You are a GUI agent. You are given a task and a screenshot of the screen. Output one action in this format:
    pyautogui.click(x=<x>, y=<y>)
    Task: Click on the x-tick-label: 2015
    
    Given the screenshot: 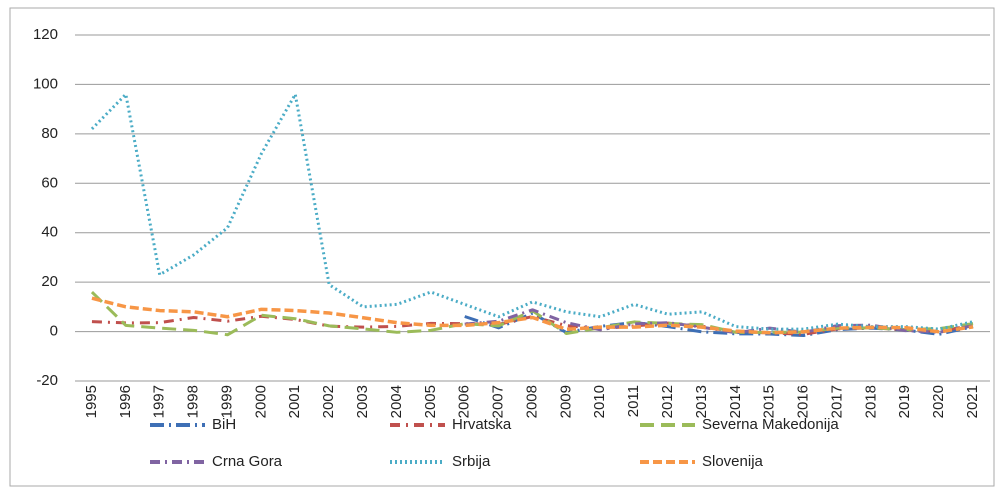 What is the action you would take?
    pyautogui.click(x=769, y=401)
    